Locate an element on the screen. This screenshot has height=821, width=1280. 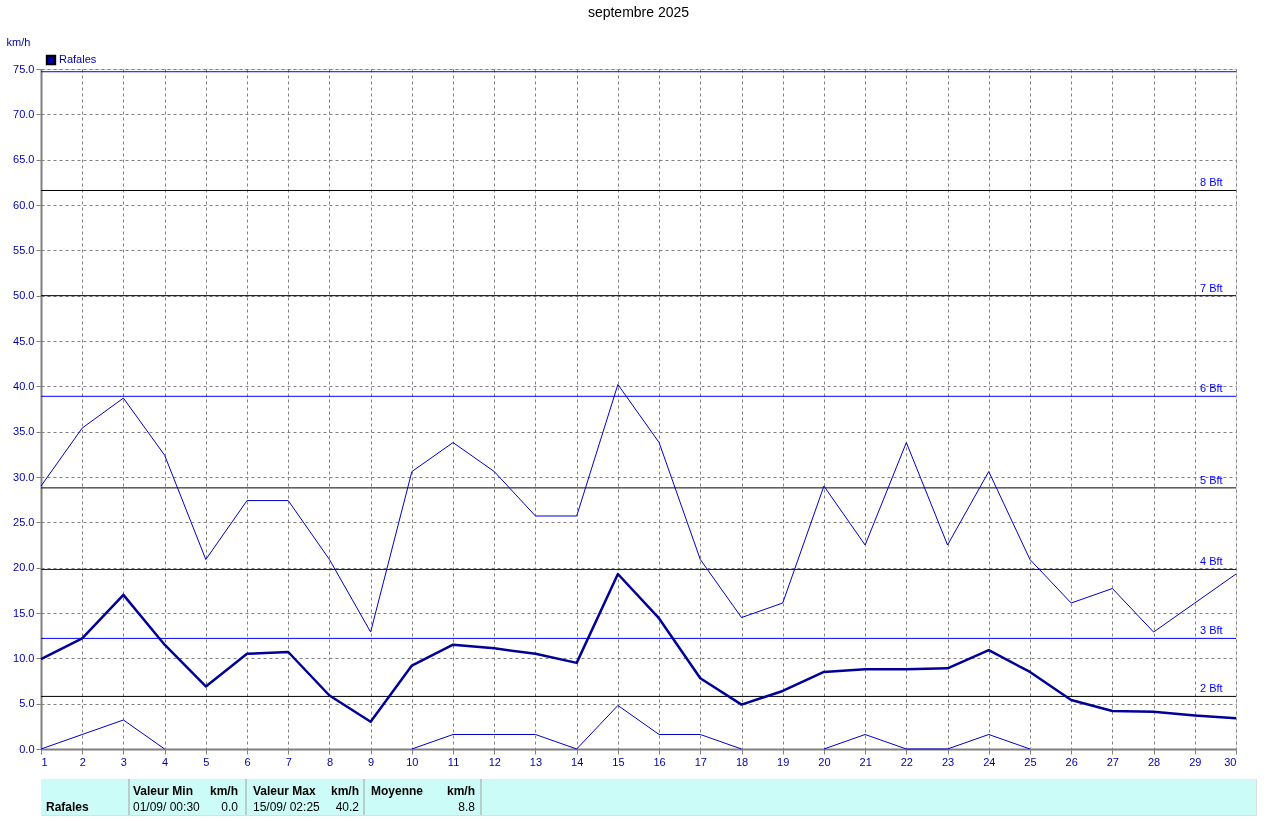
y-tick-label: 20.0 is located at coordinates (24, 567).